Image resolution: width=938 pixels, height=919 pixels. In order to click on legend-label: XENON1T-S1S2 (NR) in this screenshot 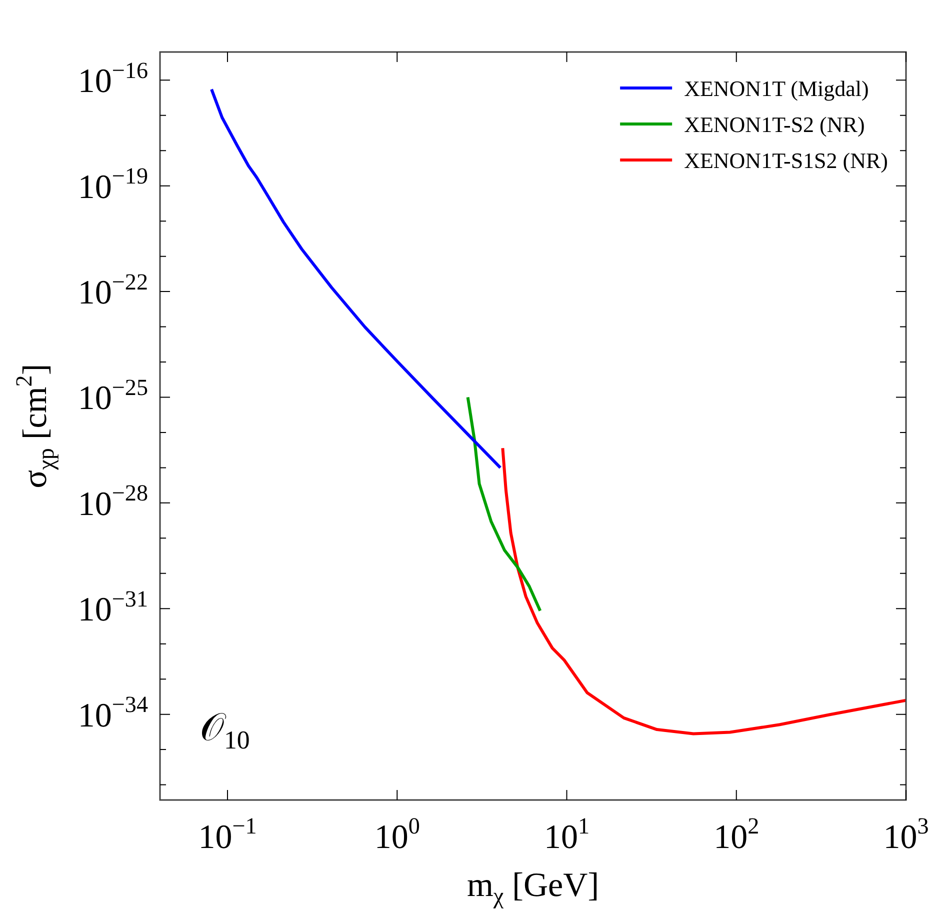, I will do `click(786, 160)`.